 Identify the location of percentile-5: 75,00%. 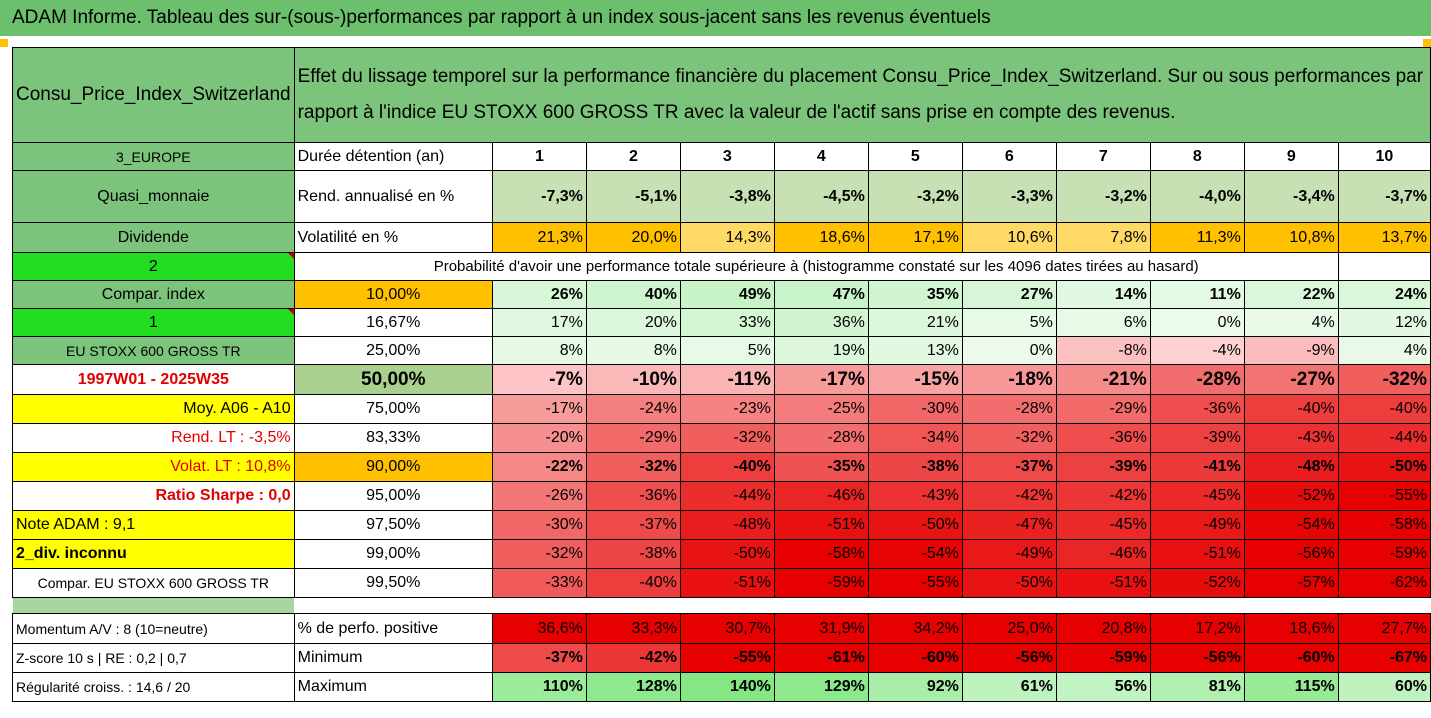
(393, 409).